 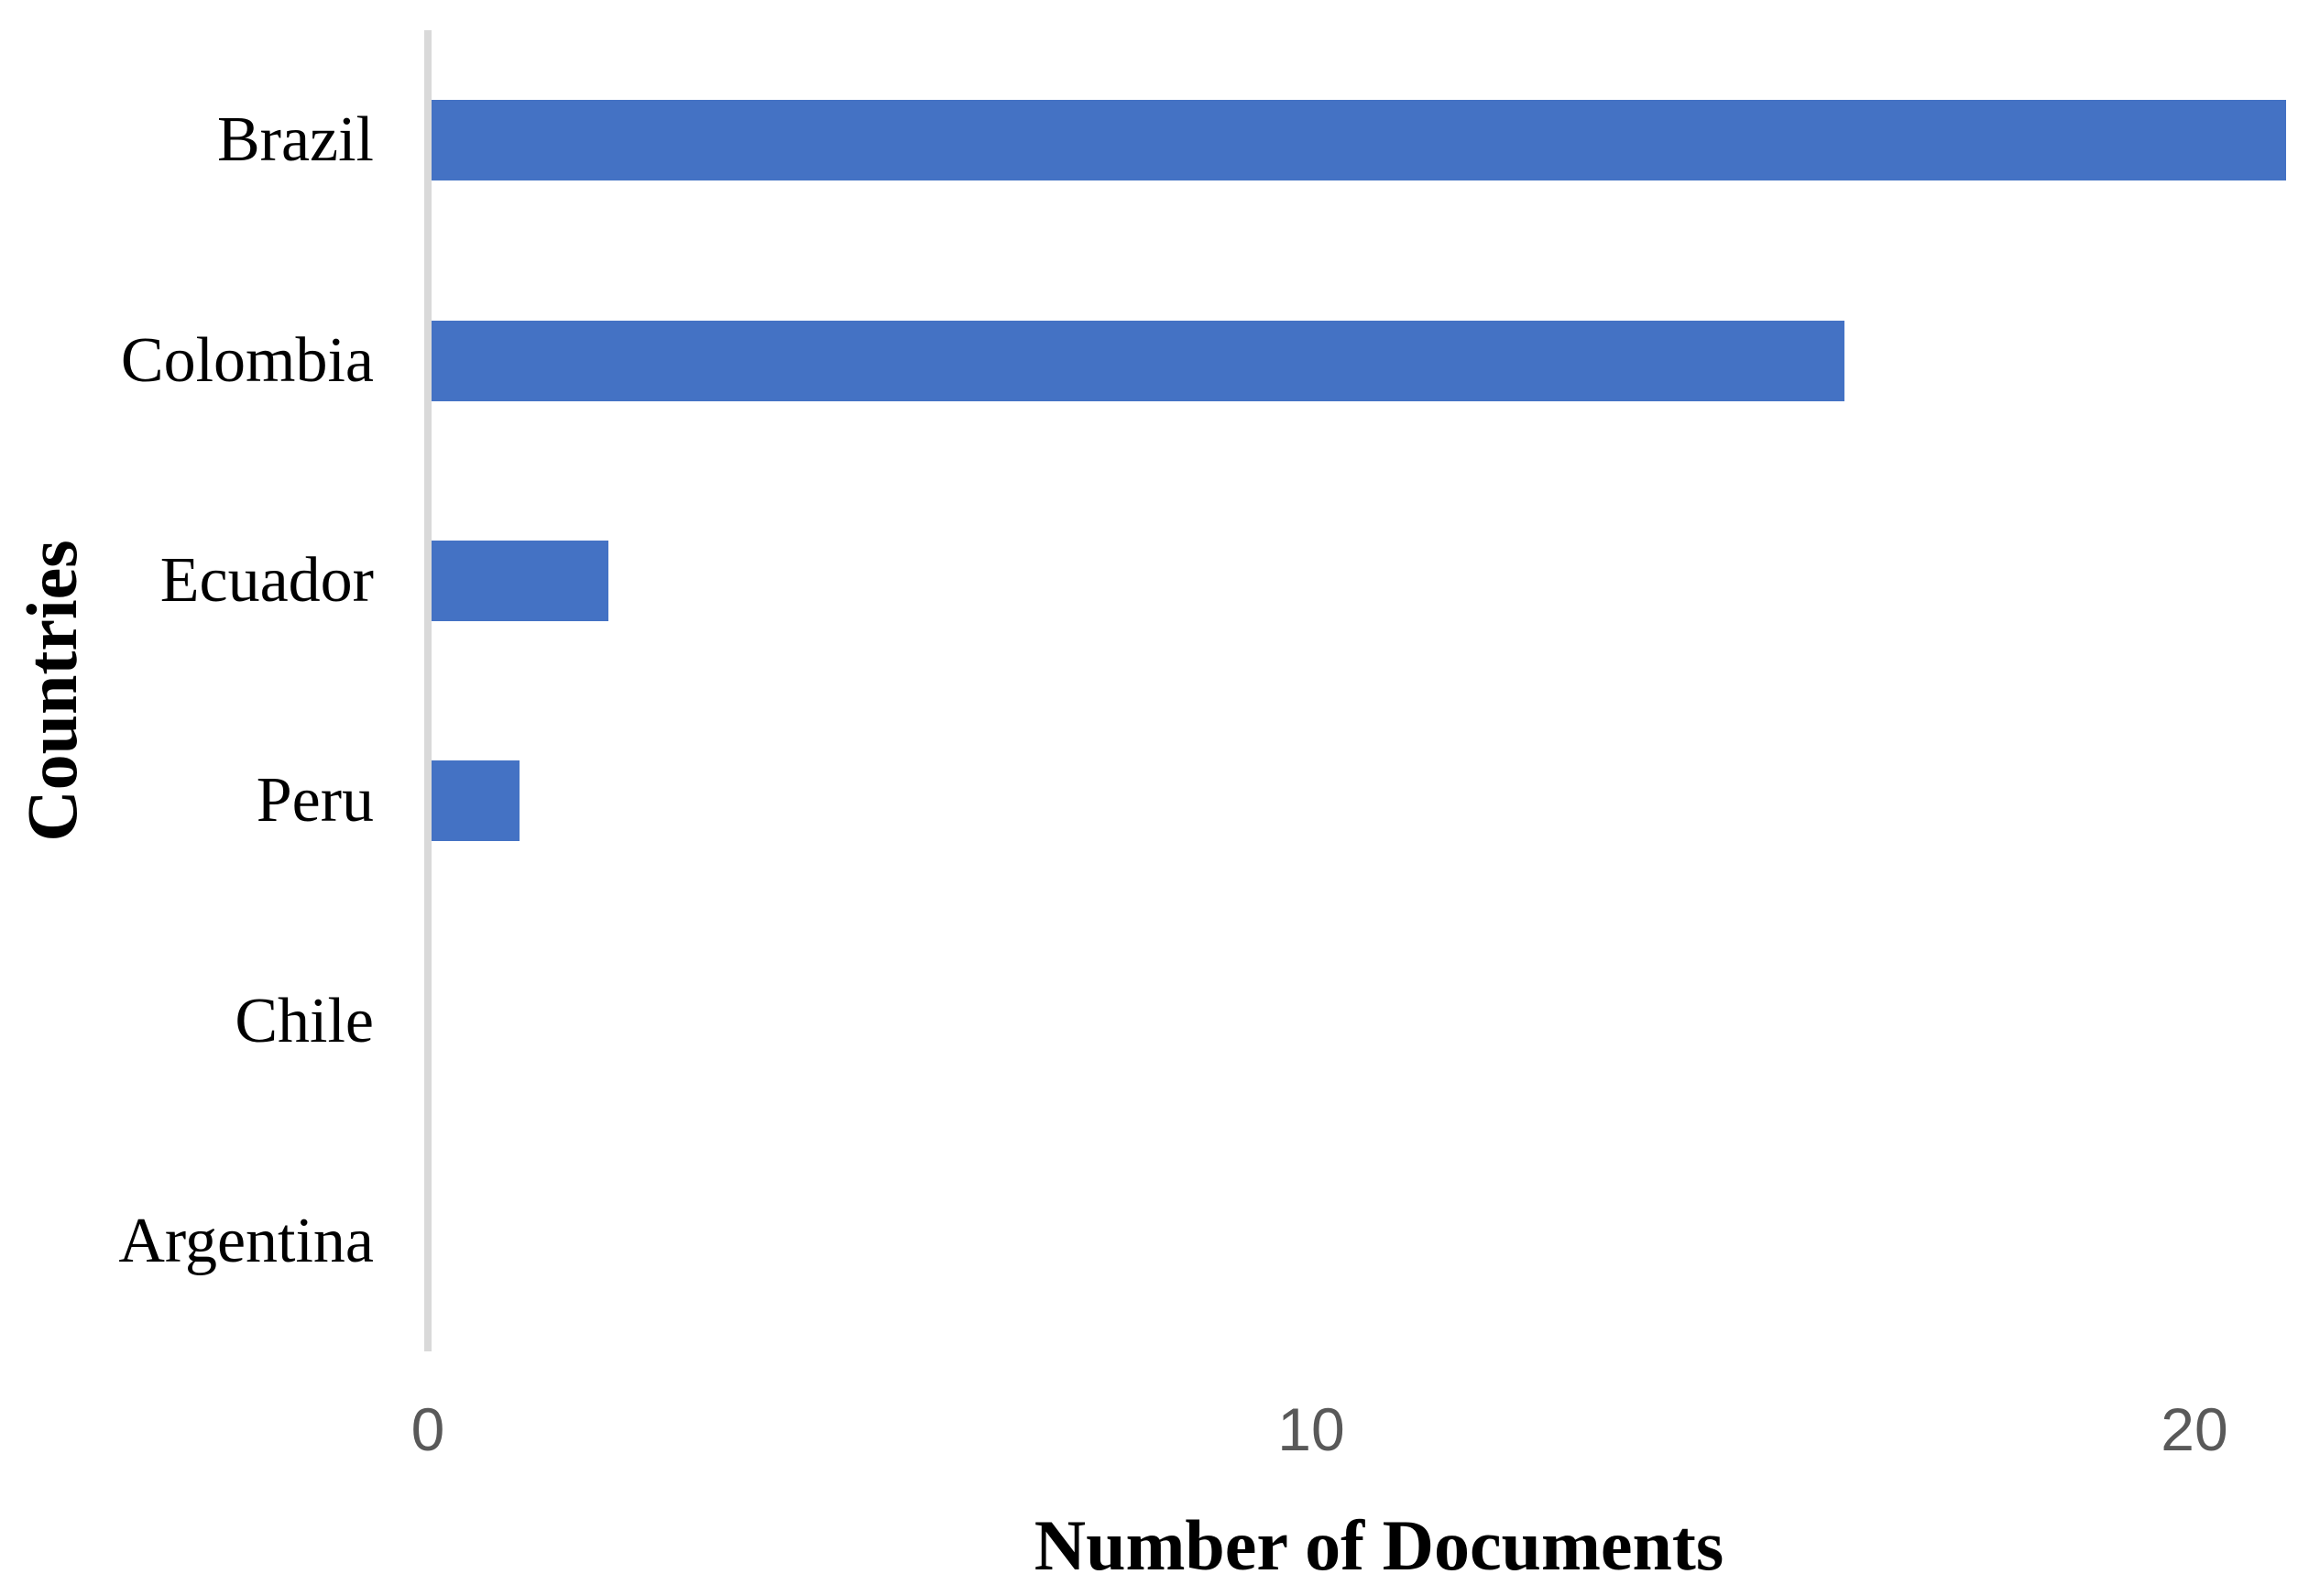 I want to click on x-tick-label-0: 0, so click(x=427, y=1429).